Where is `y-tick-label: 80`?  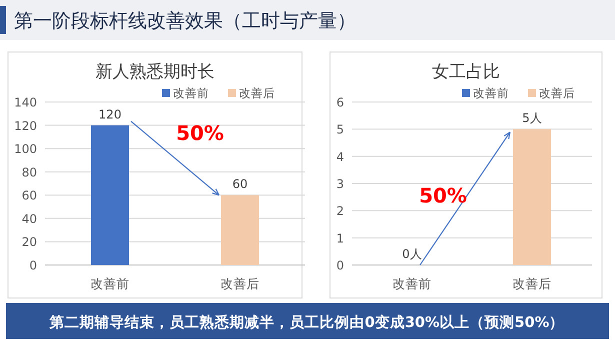
y-tick-label: 80 is located at coordinates (29, 172).